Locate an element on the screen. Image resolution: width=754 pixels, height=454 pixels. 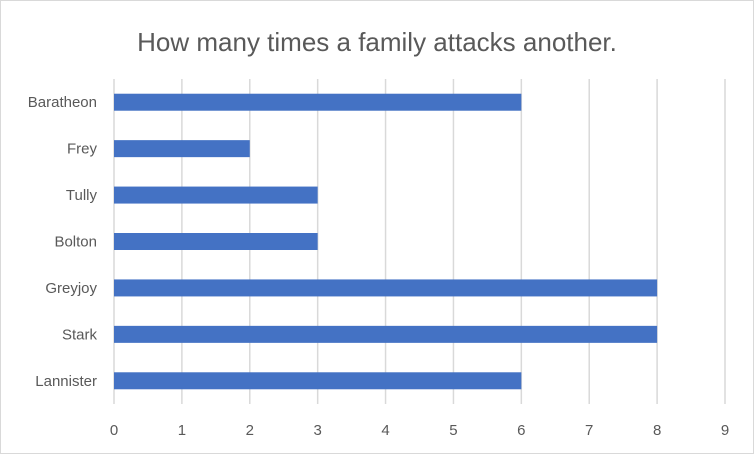
category-label-greyjoy: Greyjoy is located at coordinates (71, 288).